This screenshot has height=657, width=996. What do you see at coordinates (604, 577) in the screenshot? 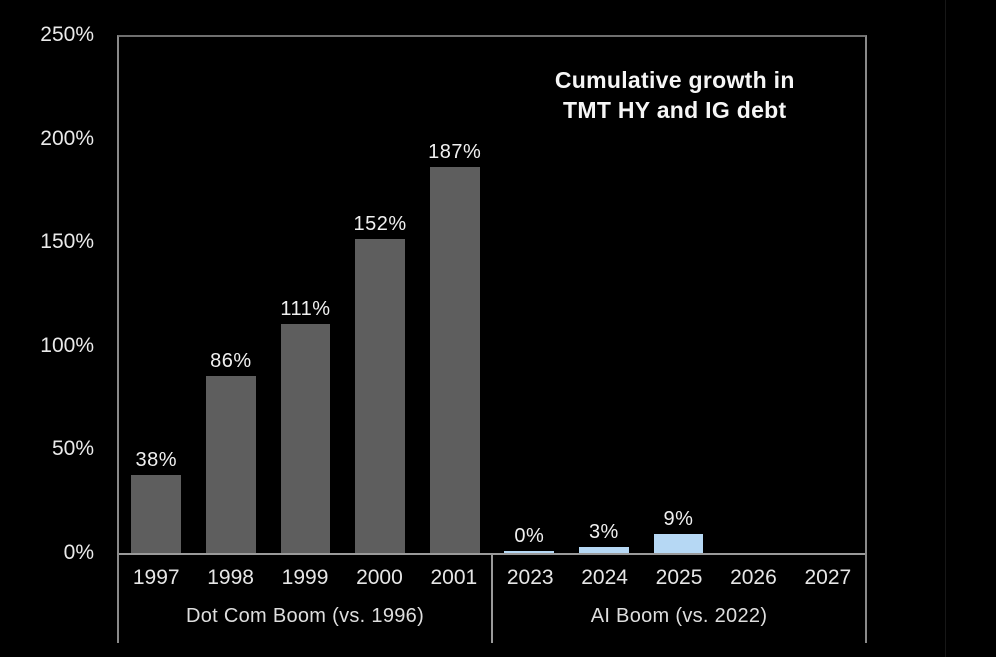
I see `x-tick-label-2024: 2024` at bounding box center [604, 577].